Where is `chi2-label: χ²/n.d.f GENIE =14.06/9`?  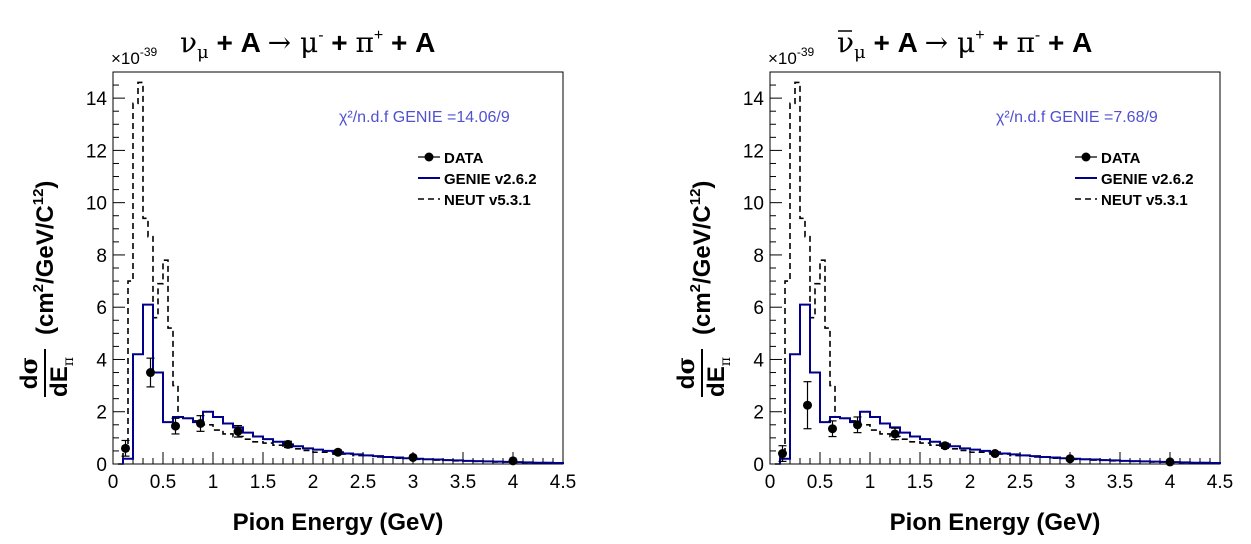
chi2-label: χ²/n.d.f GENIE =14.06/9 is located at coordinates (424, 117).